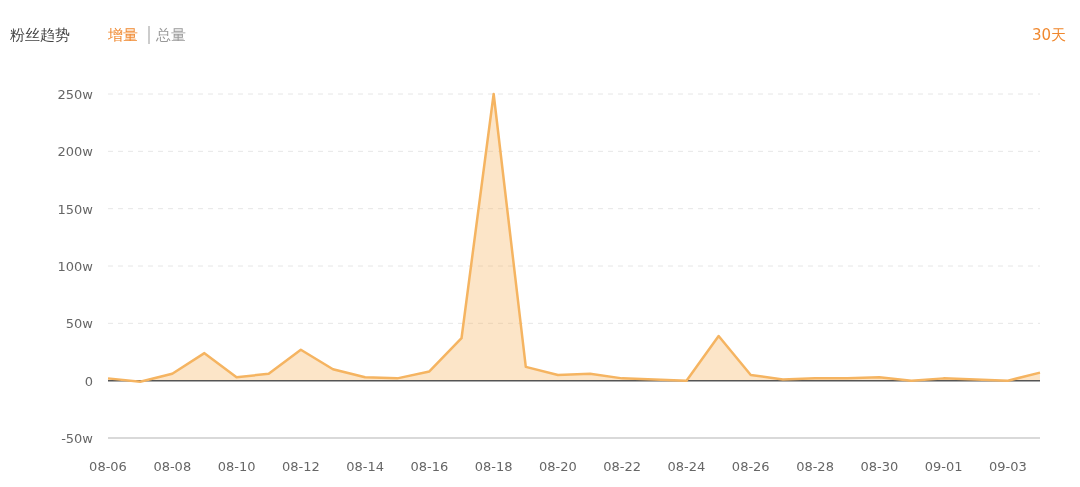  I want to click on x-tick-label: 09-01, so click(943, 466).